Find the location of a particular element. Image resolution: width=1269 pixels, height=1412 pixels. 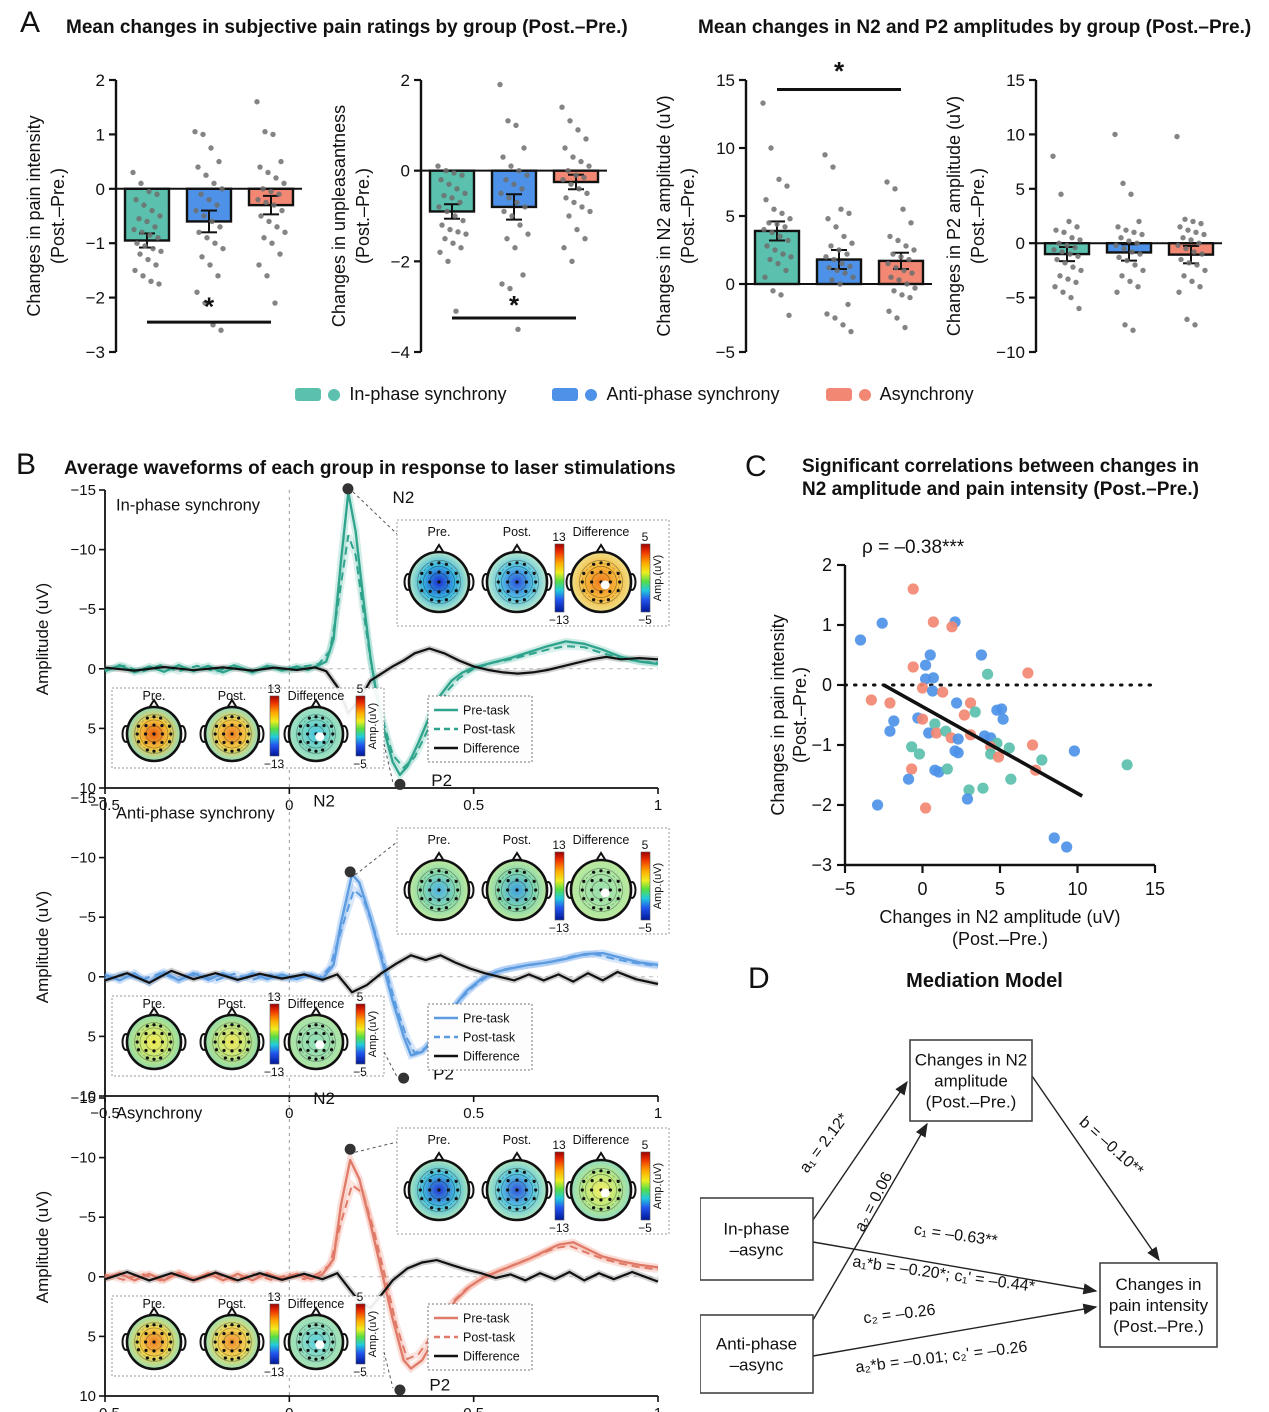

pre-task-line is located at coordinates (381, 1264).